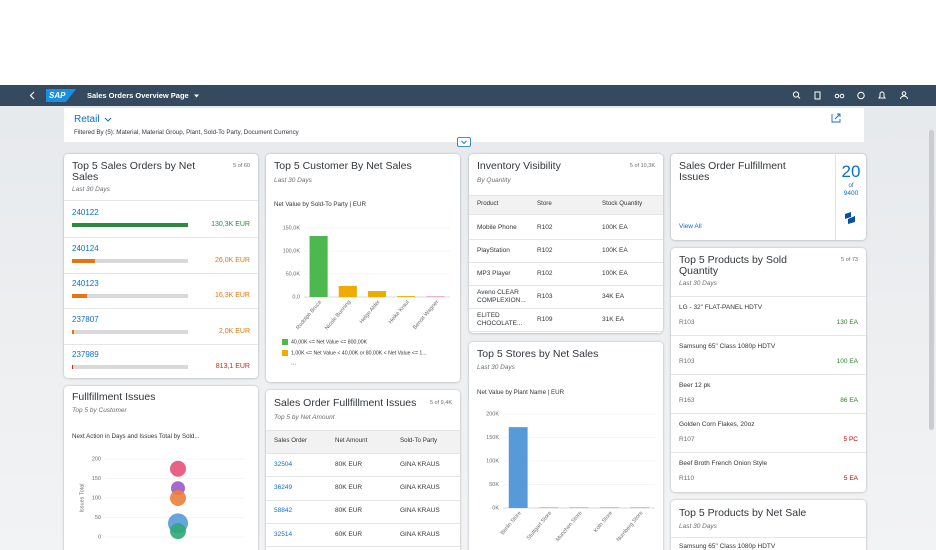 This screenshot has height=550, width=936. What do you see at coordinates (836, 118) in the screenshot?
I see `share-icon` at bounding box center [836, 118].